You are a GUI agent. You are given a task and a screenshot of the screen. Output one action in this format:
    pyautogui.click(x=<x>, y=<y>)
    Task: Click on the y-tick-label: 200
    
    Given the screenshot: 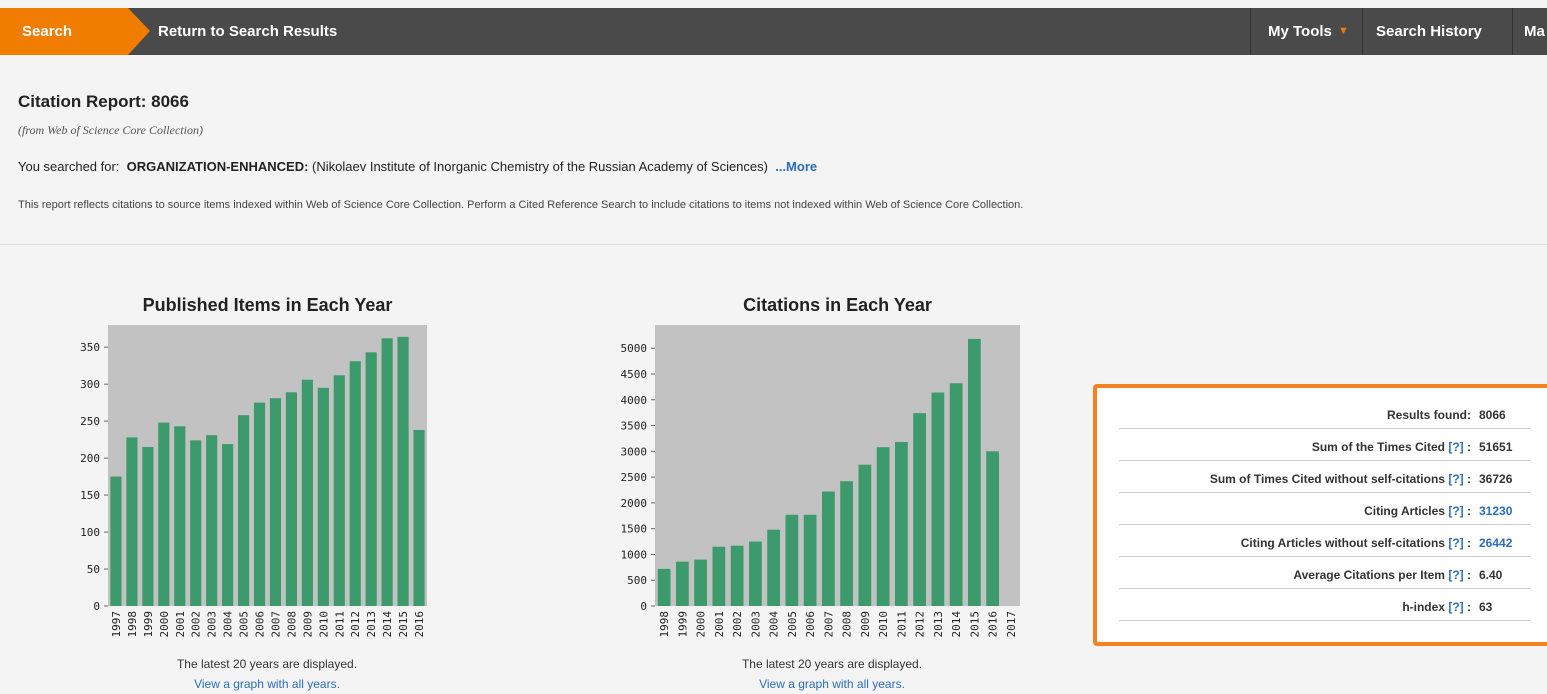 What is the action you would take?
    pyautogui.click(x=90, y=458)
    